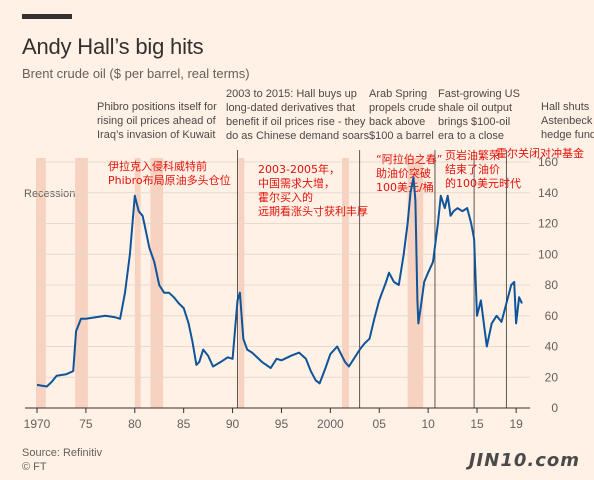 The image size is (594, 480). I want to click on annotation-translation: 2003-2005年，, so click(299, 169).